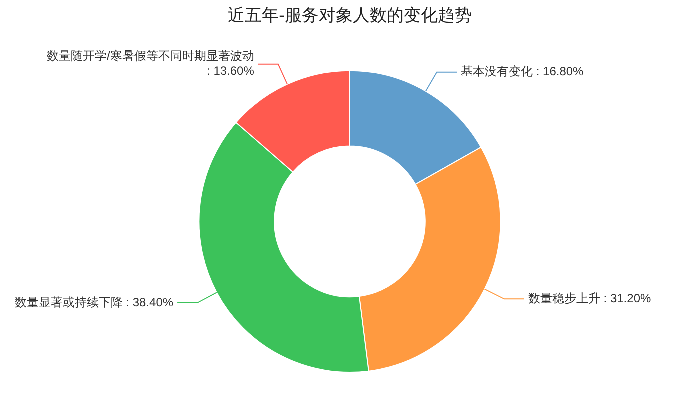 This screenshot has width=700, height=401. I want to click on slice-label: 基本没有变化 : 16.80%, so click(522, 71).